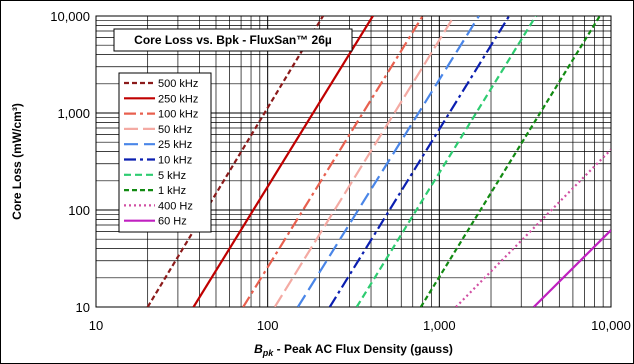  I want to click on legend-label-1-khz: 1 kHz, so click(172, 191).